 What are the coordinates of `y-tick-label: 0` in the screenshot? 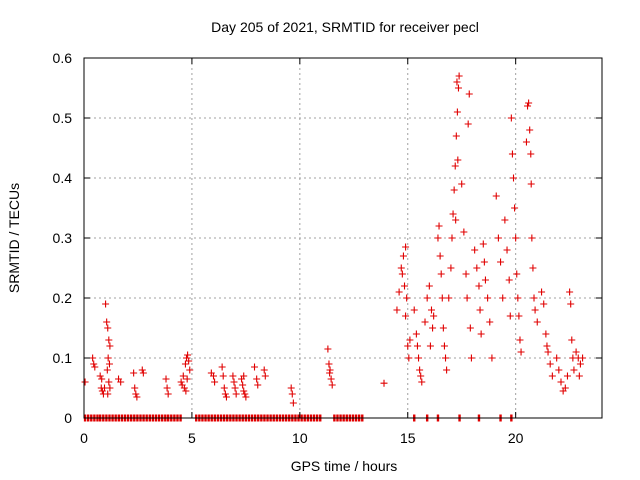 It's located at (68, 418).